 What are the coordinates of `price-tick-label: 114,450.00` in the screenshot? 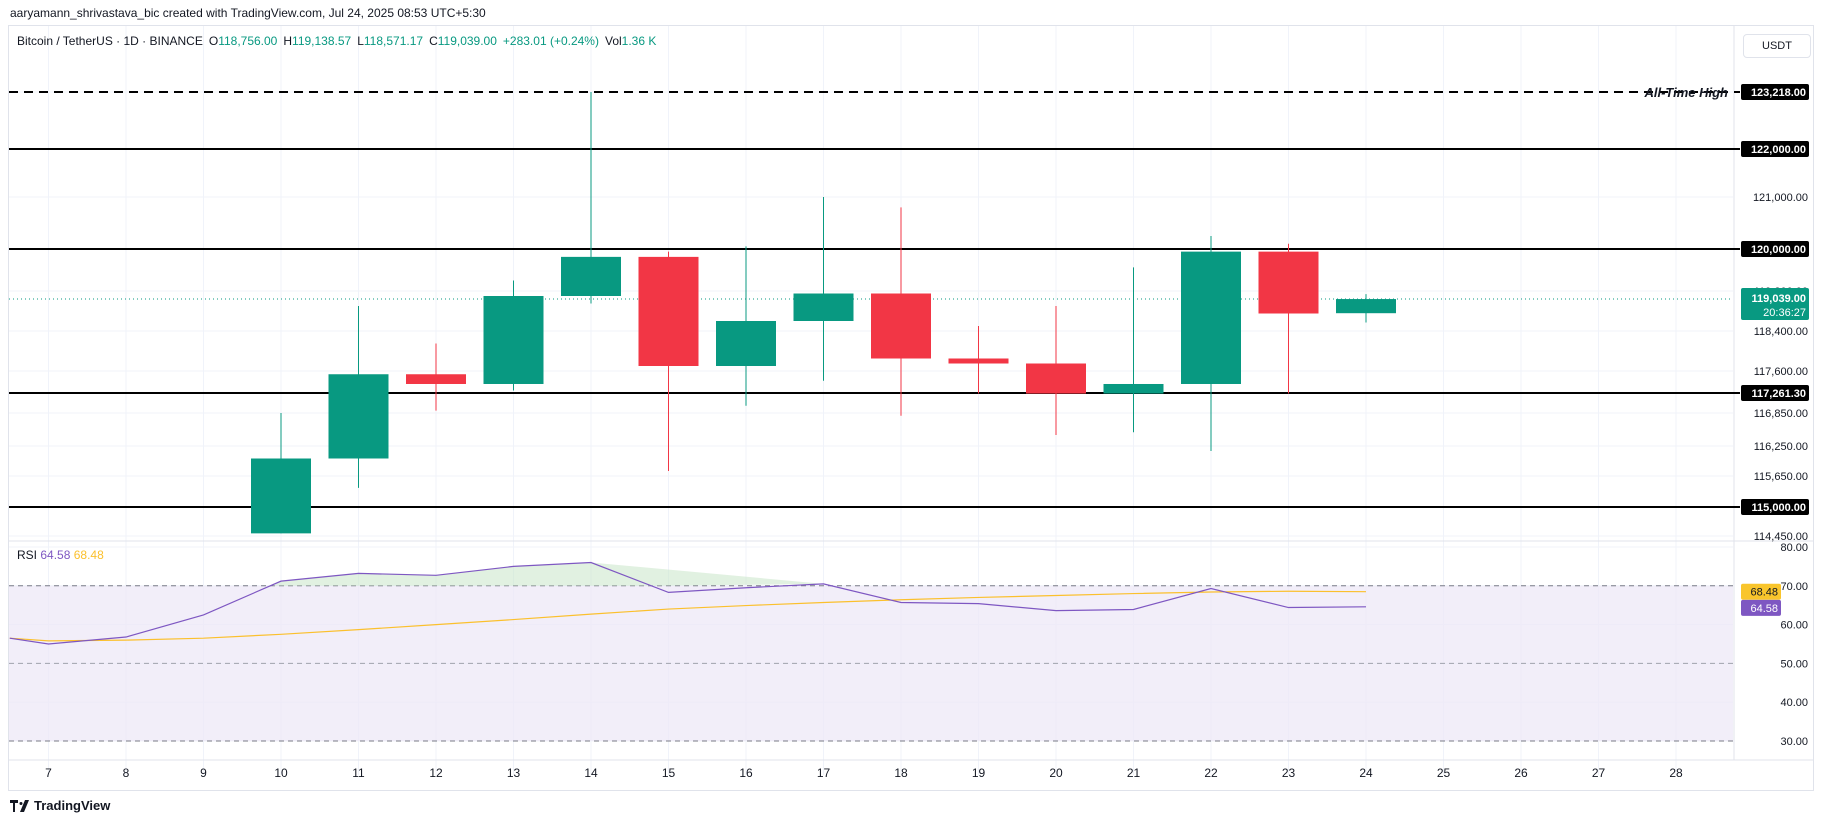 It's located at (1781, 537).